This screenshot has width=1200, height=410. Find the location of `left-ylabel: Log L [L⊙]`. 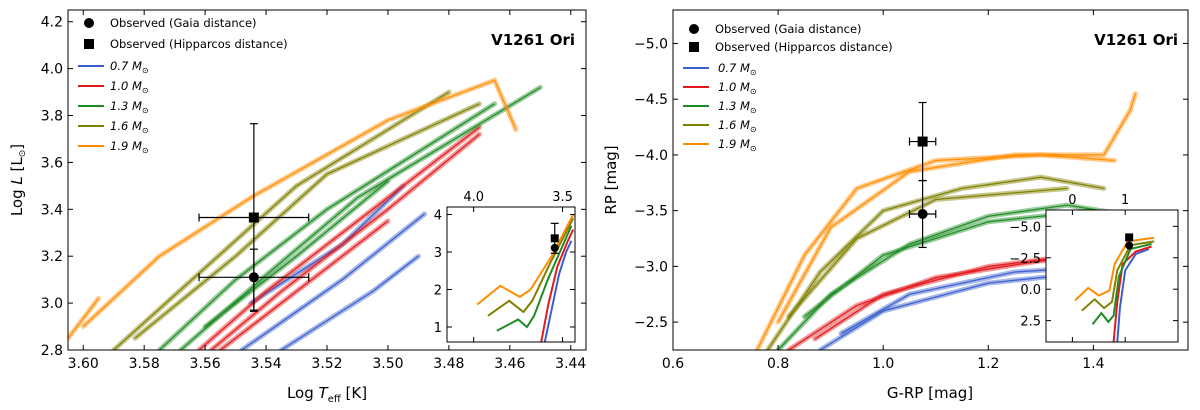

left-ylabel: Log L [L⊙] is located at coordinates (18, 180).